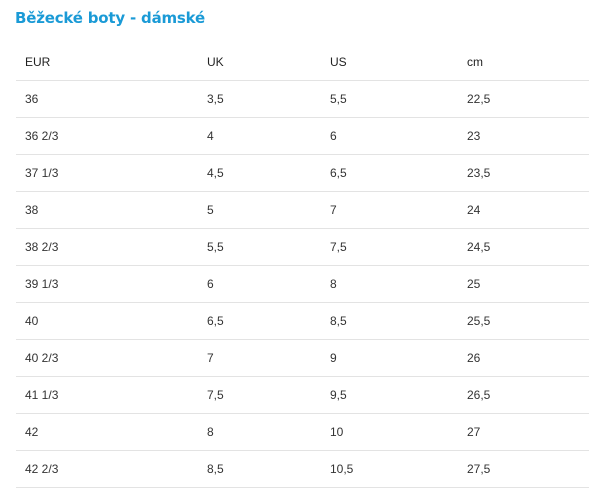  What do you see at coordinates (259, 99) in the screenshot?
I see `cell-uk: 3,5` at bounding box center [259, 99].